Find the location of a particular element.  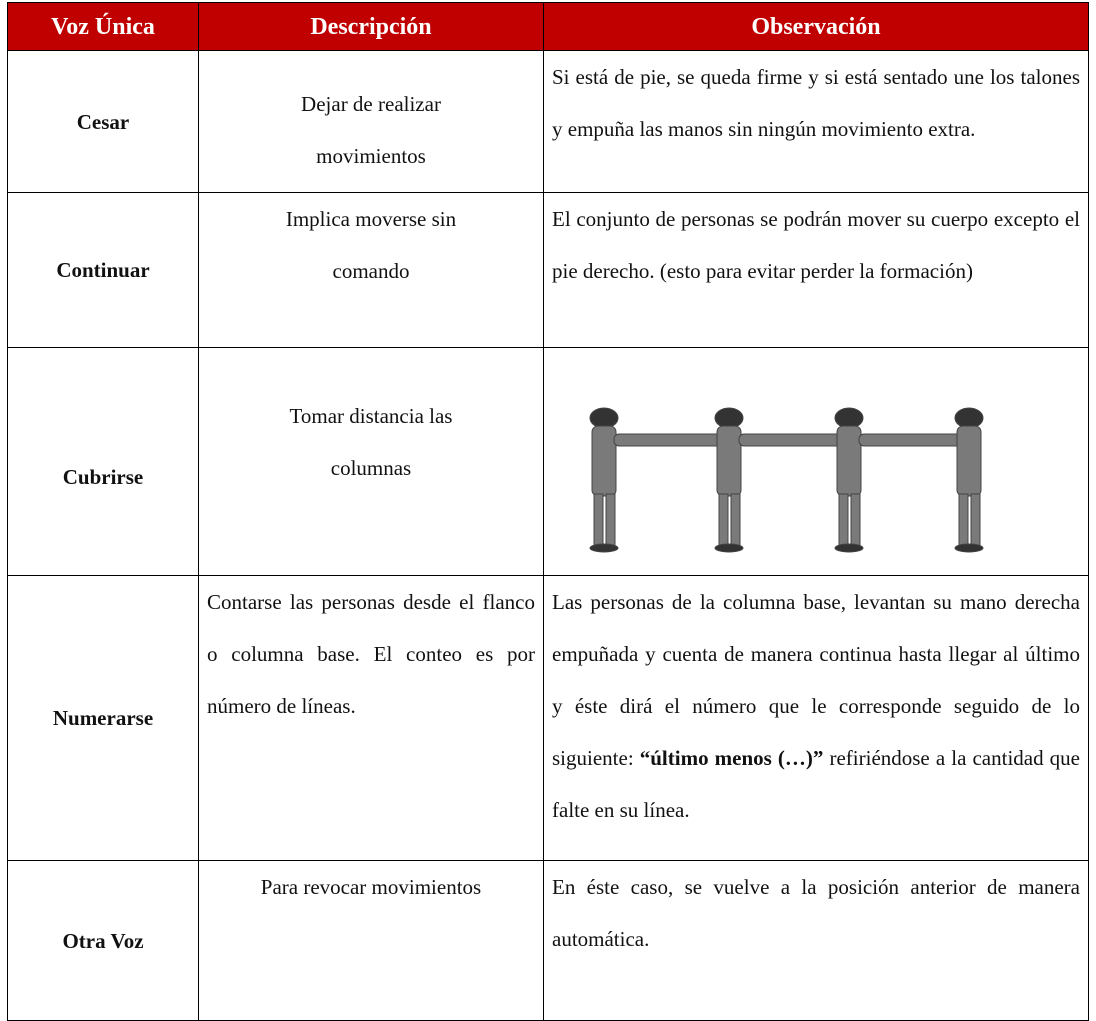

header-row: Voz Única Descripción Observación is located at coordinates (548, 26).